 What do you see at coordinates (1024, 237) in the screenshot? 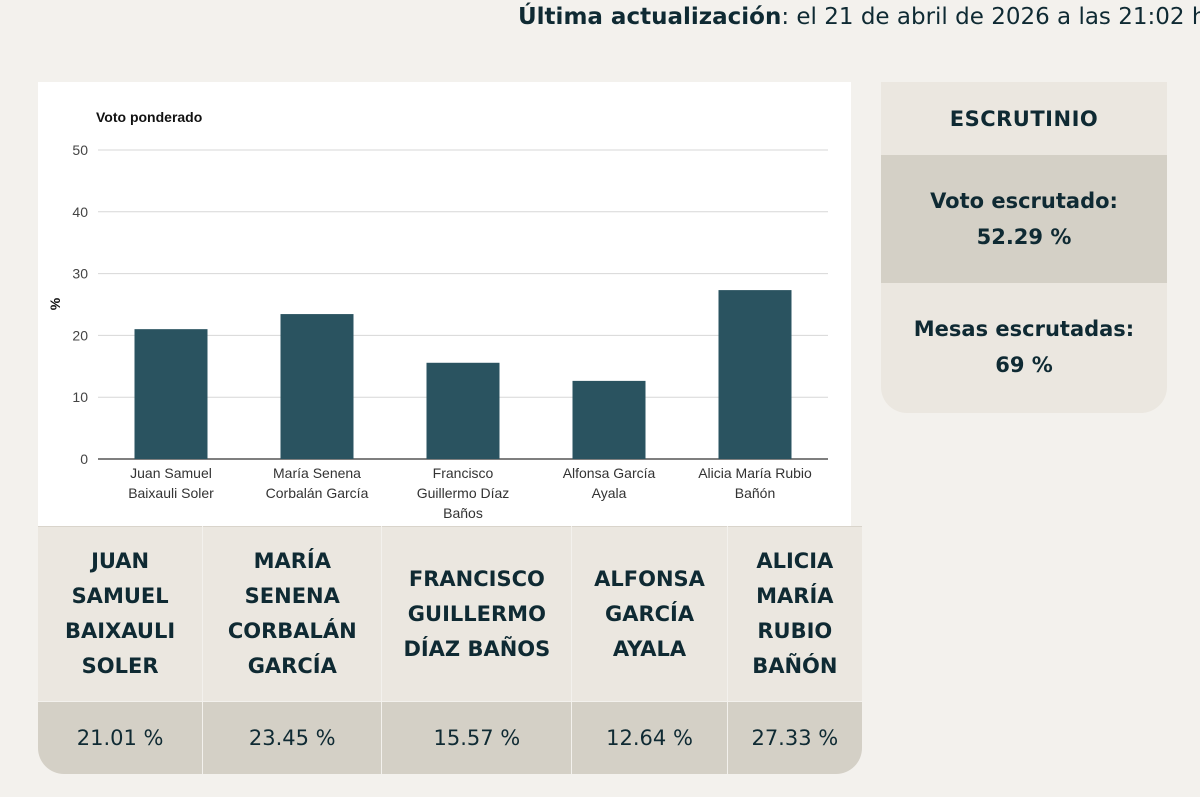
I see `scrutinized-vote-value: 52.29 %` at bounding box center [1024, 237].